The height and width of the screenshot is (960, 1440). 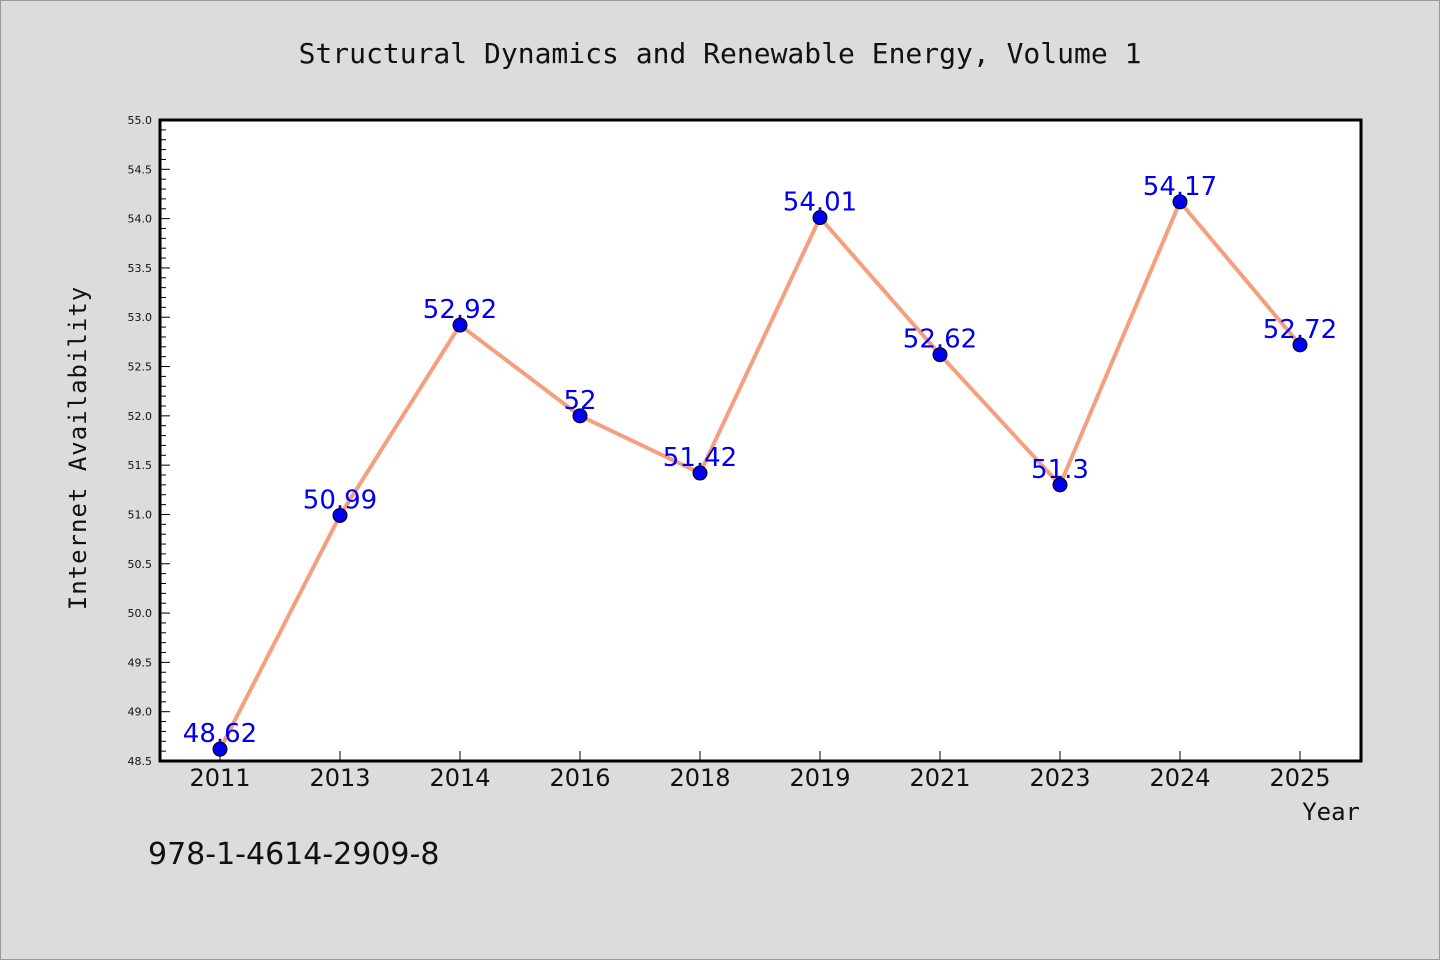 What do you see at coordinates (140, 564) in the screenshot?
I see `y-tick-label: 50.5` at bounding box center [140, 564].